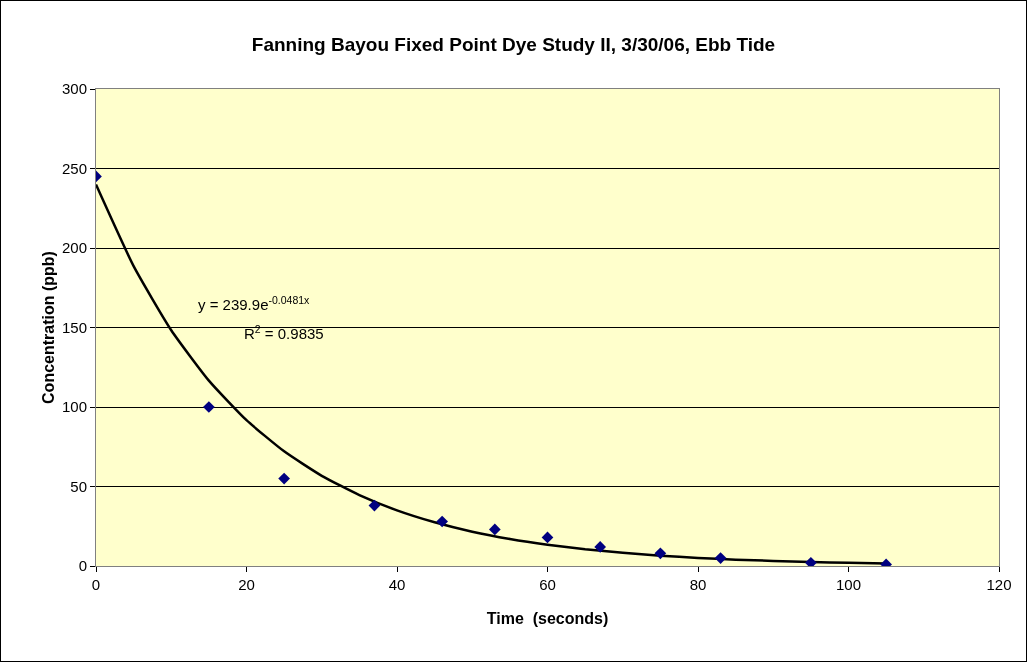 This screenshot has width=1027, height=662. What do you see at coordinates (246, 584) in the screenshot?
I see `x-tick-label: 20` at bounding box center [246, 584].